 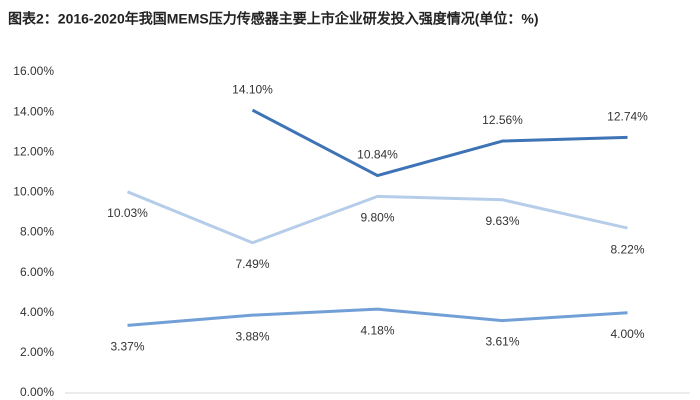 What do you see at coordinates (377, 155) in the screenshot?
I see `data-label: 10.84%` at bounding box center [377, 155].